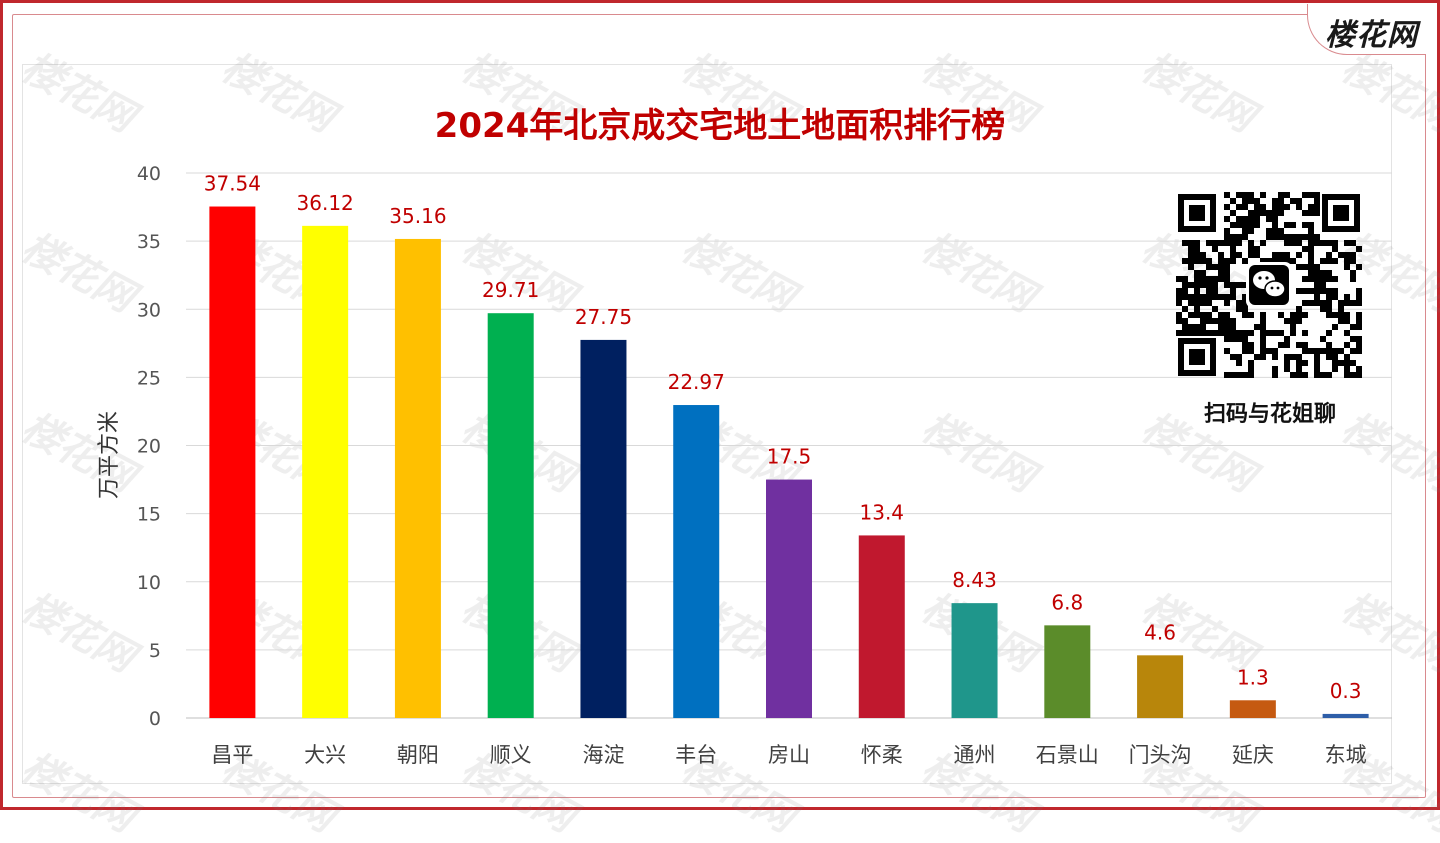 Image resolution: width=1440 pixels, height=843 pixels. Describe the element at coordinates (975, 755) in the screenshot. I see `x-tick-label: 通州` at that location.